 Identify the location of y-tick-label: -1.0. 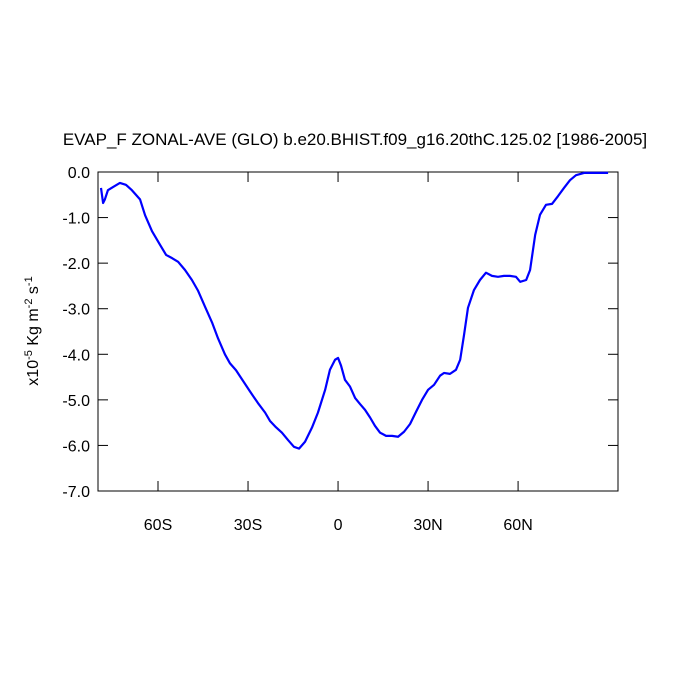
(76, 219).